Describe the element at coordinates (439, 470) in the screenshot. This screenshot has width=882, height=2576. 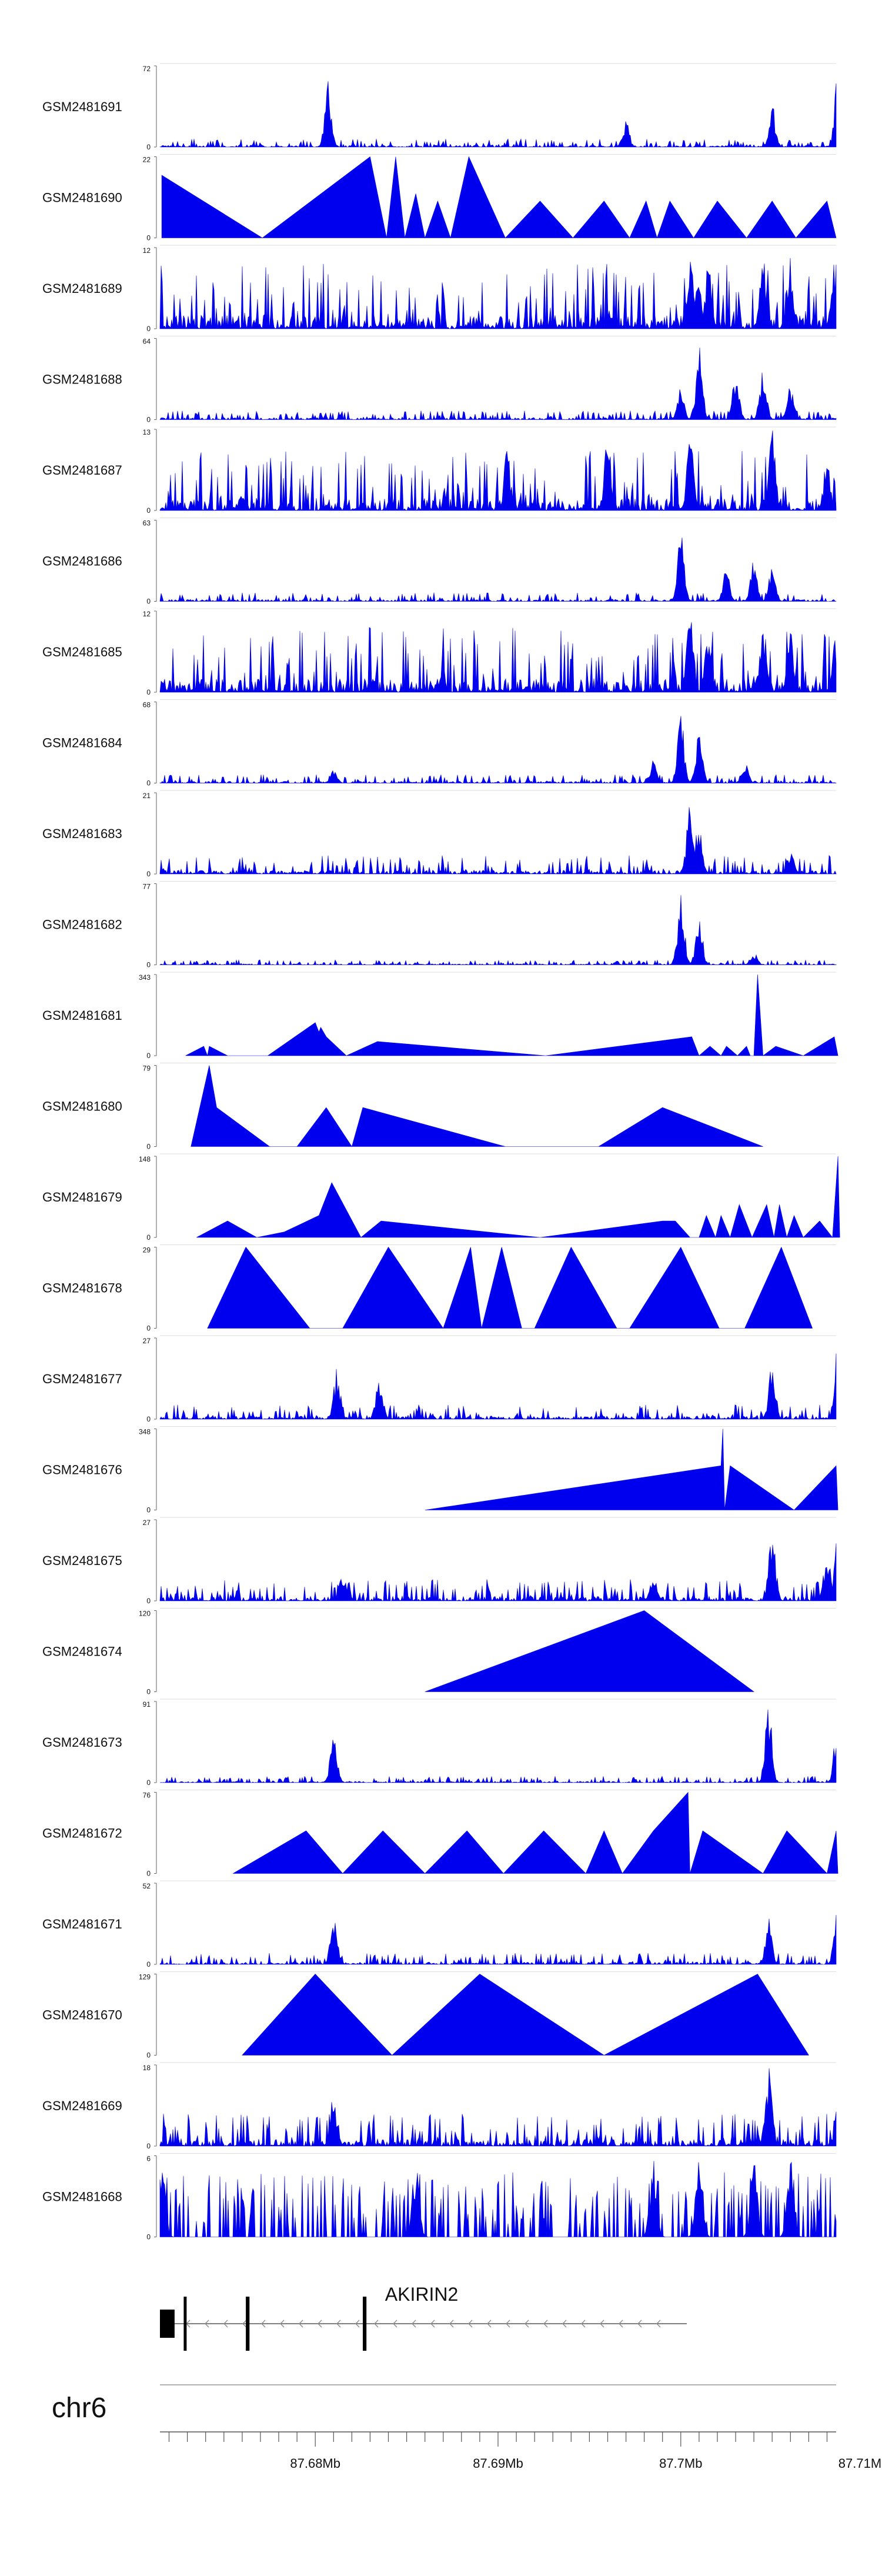
I see `track-GSM2481687: GSM2481687 13 0` at that location.